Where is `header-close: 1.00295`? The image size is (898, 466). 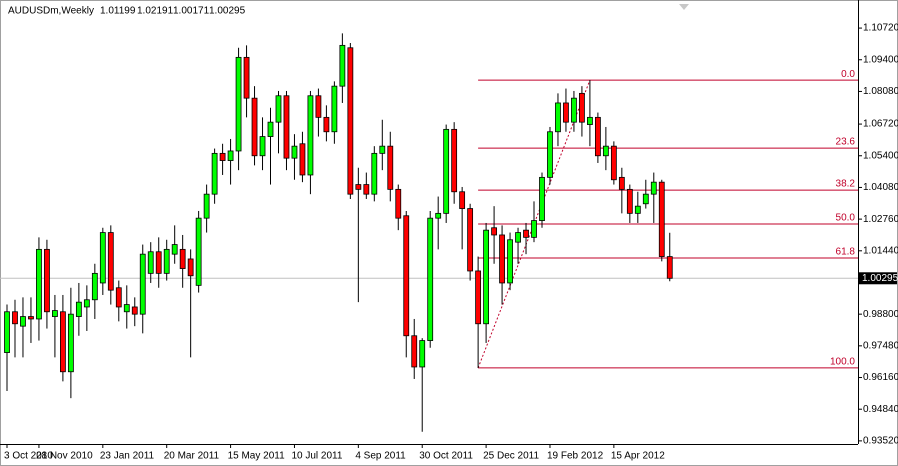
header-close: 1.00295 is located at coordinates (227, 11).